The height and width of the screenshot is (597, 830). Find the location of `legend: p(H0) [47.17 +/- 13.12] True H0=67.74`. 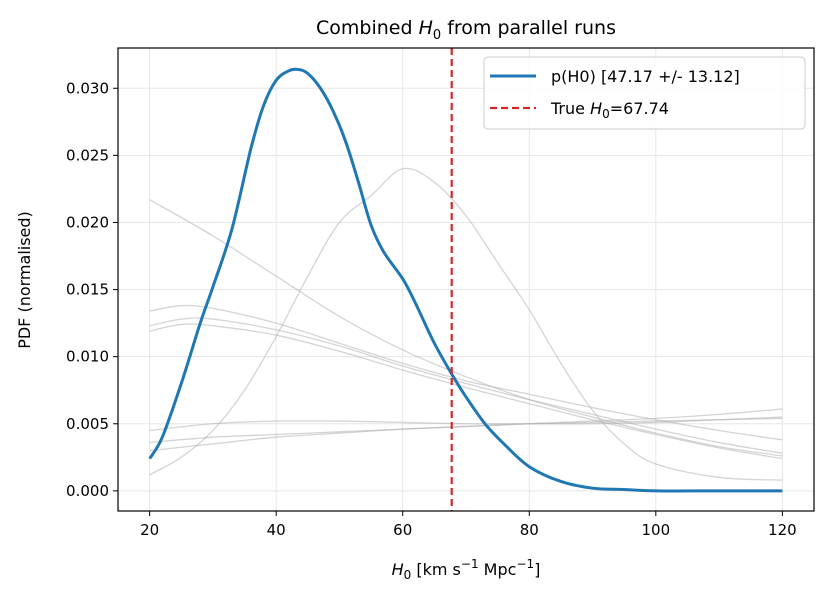

legend: p(H0) [47.17 +/- 13.12] True H0=67.74 is located at coordinates (644, 93).